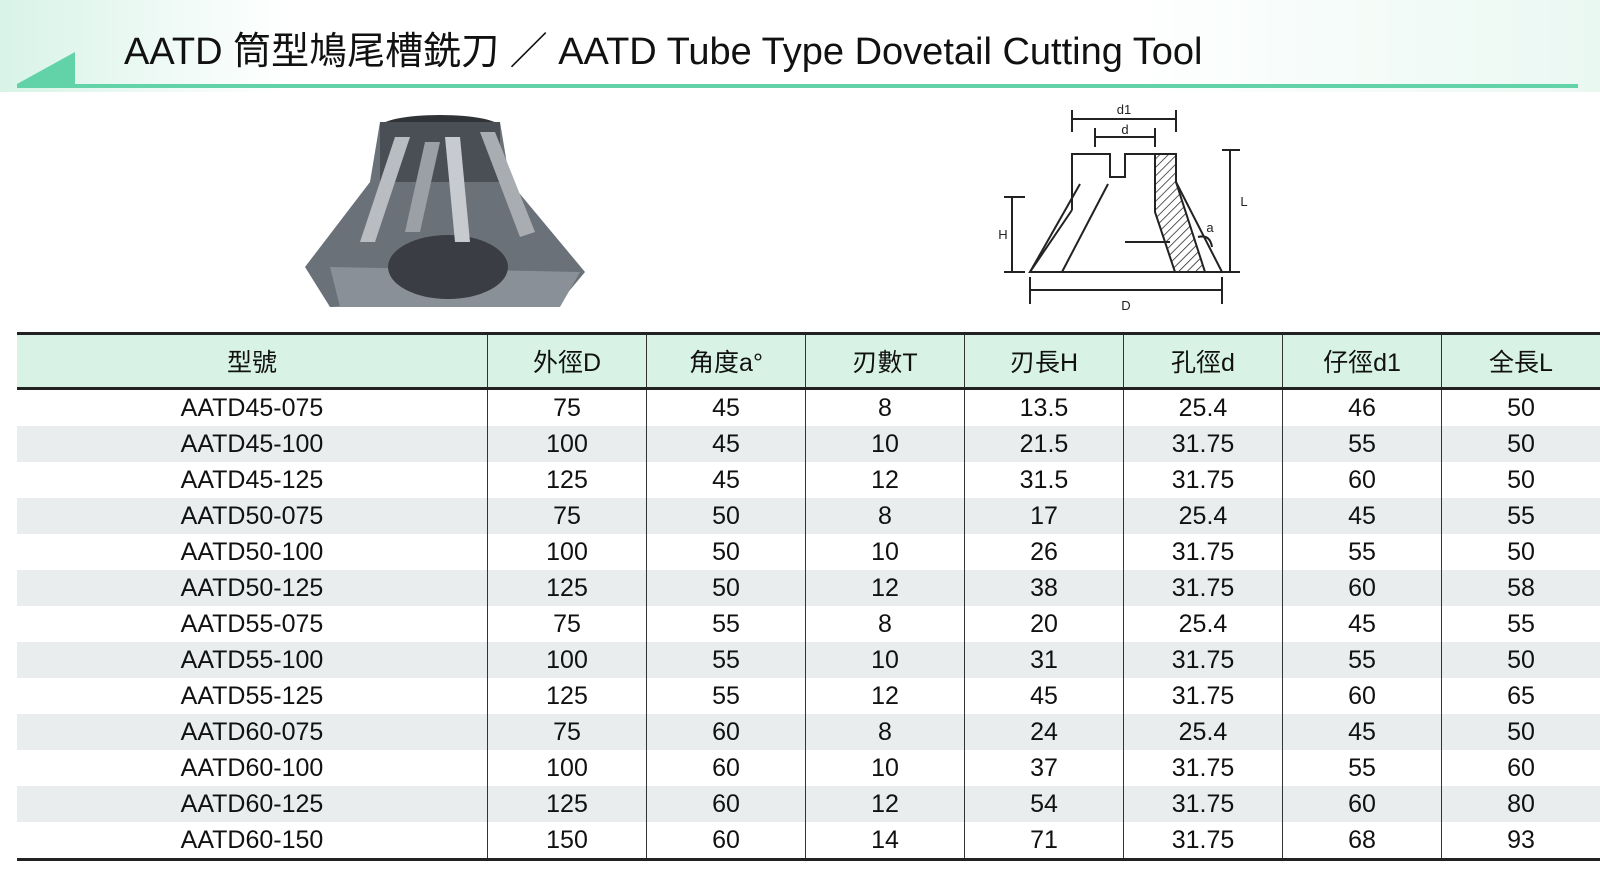  What do you see at coordinates (1124, 109) in the screenshot?
I see `label-d1: d1` at bounding box center [1124, 109].